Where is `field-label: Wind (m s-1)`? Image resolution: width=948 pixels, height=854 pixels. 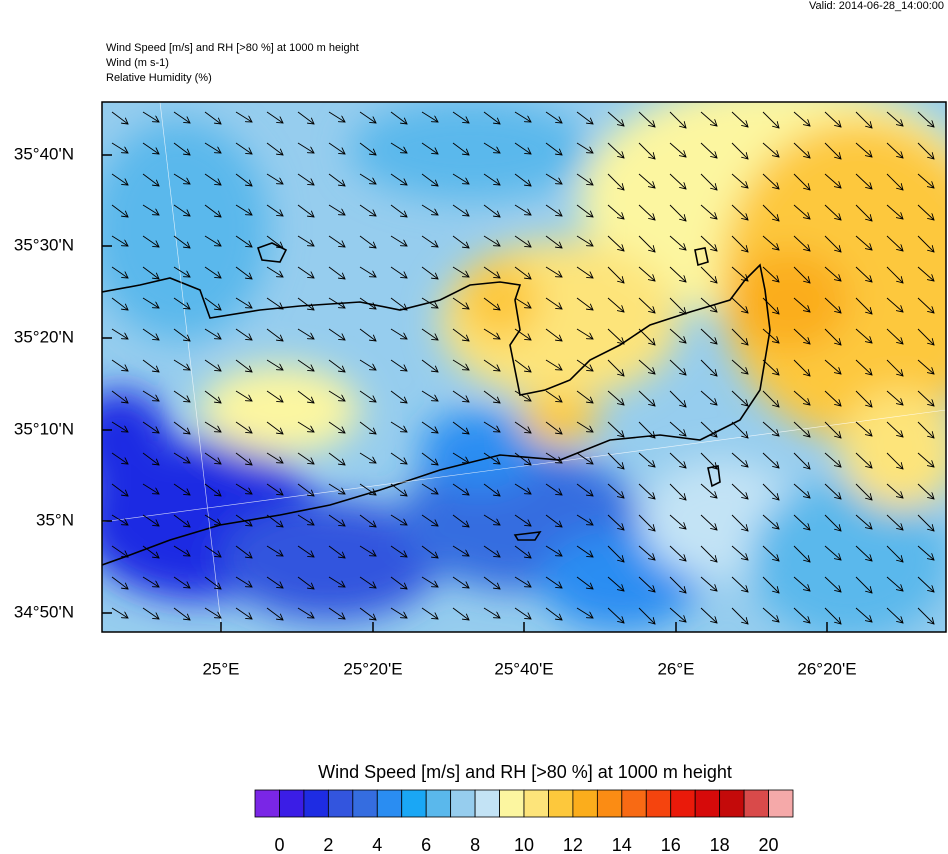 field-label: Wind (m s-1) is located at coordinates (137, 63).